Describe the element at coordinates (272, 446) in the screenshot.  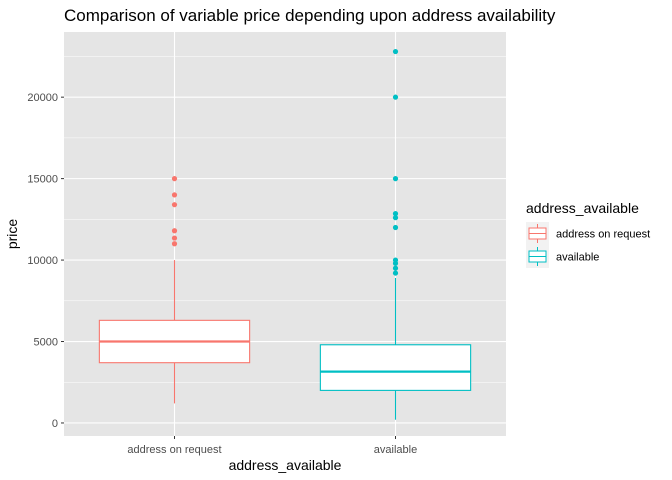
I see `x-axis: address on request available` at that location.